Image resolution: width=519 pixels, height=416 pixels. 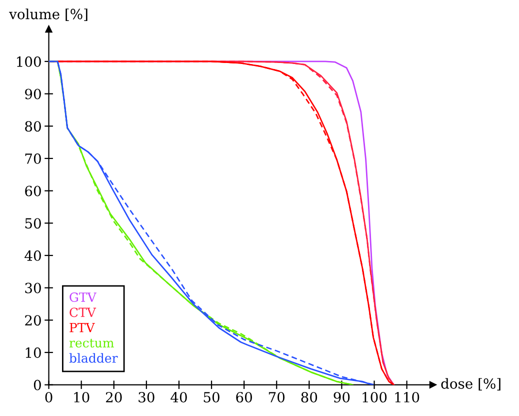 What do you see at coordinates (93, 358) in the screenshot?
I see `text: bladder` at bounding box center [93, 358].